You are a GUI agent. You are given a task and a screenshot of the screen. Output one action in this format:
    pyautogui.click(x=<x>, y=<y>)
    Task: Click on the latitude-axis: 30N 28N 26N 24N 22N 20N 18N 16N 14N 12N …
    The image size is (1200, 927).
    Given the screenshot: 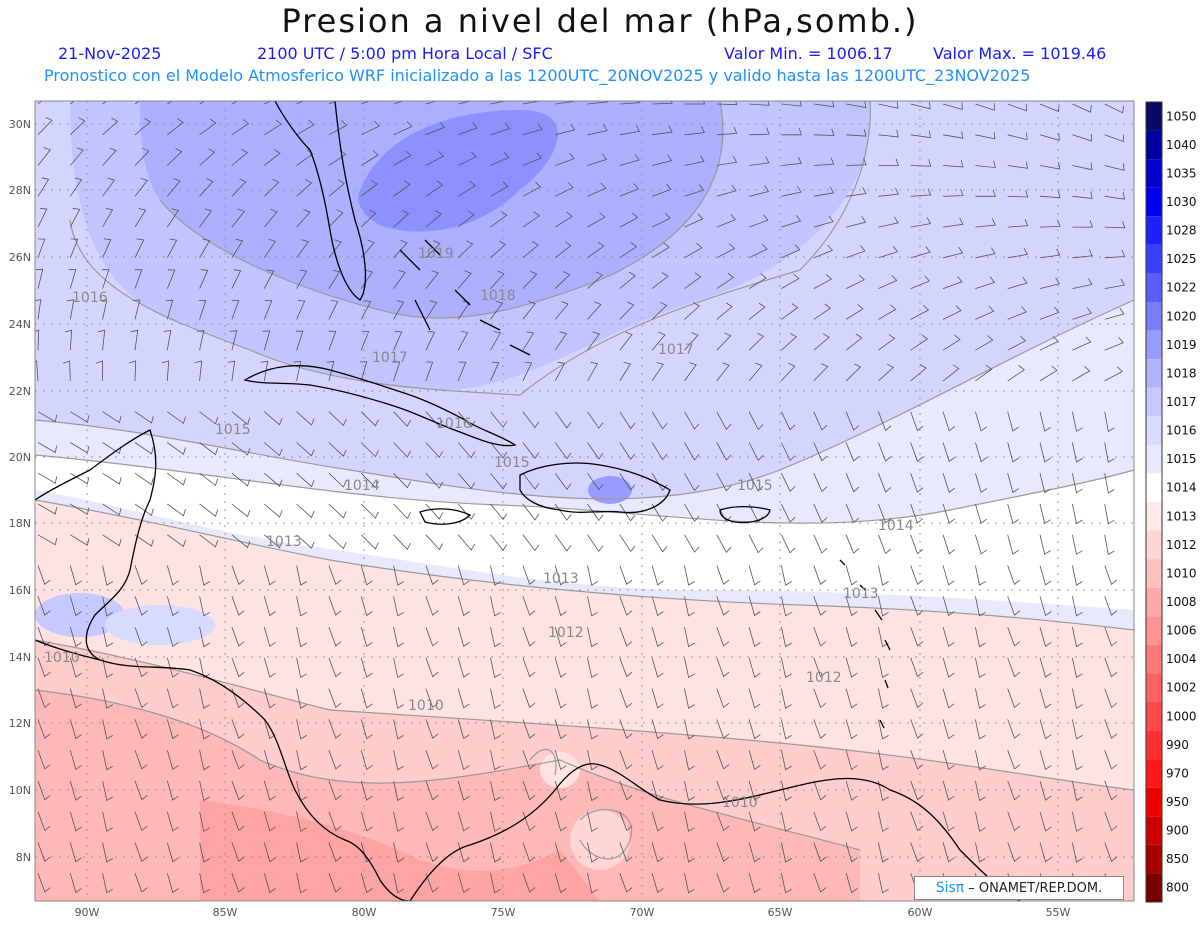 What is the action you would take?
    pyautogui.click(x=20, y=491)
    